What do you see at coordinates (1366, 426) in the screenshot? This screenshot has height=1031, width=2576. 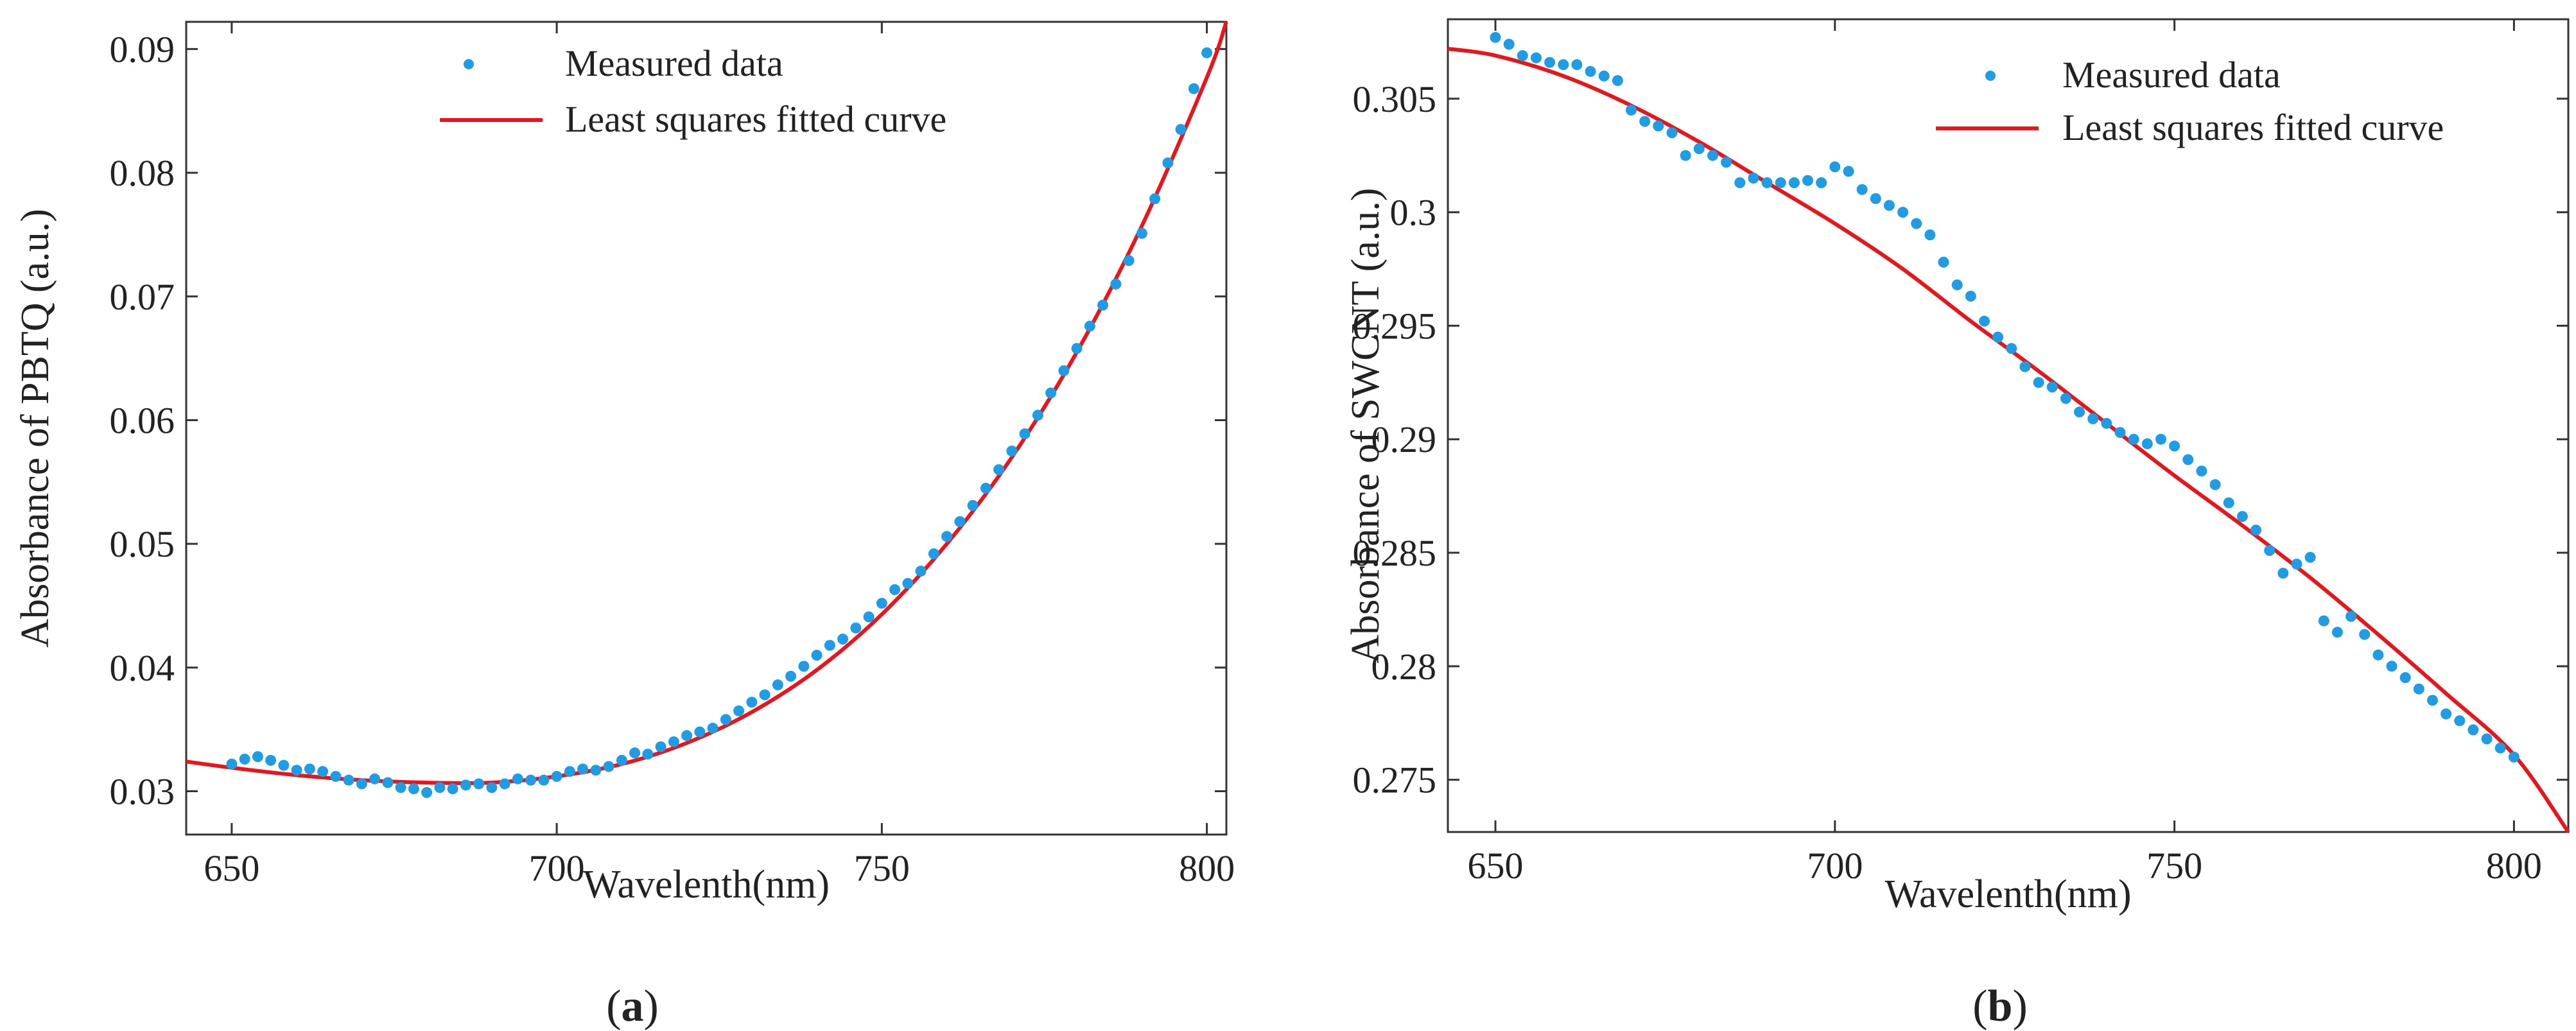 I see `chart-b-y-axis-label: Absorbance of SWCNT (a.u.)` at bounding box center [1366, 426].